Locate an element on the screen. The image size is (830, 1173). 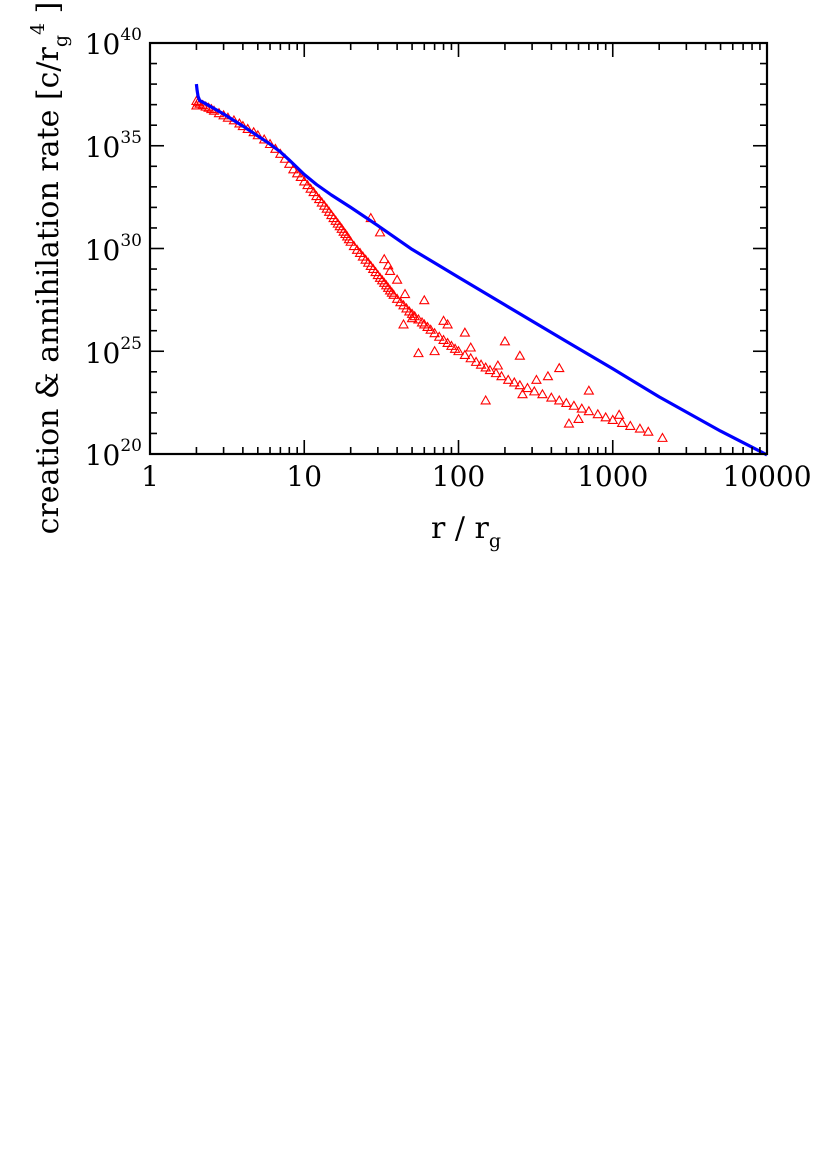
y-axis-title: creation & annihilation rate [c/rg4 ] is located at coordinates (49, 268).